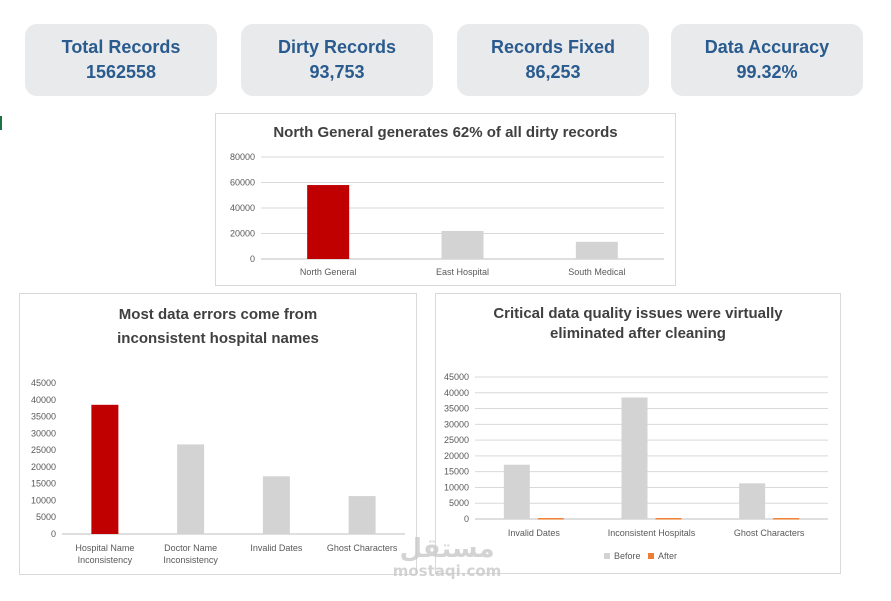 This screenshot has height=601, width=891. What do you see at coordinates (121, 47) in the screenshot?
I see `kpi-label: Total Records` at bounding box center [121, 47].